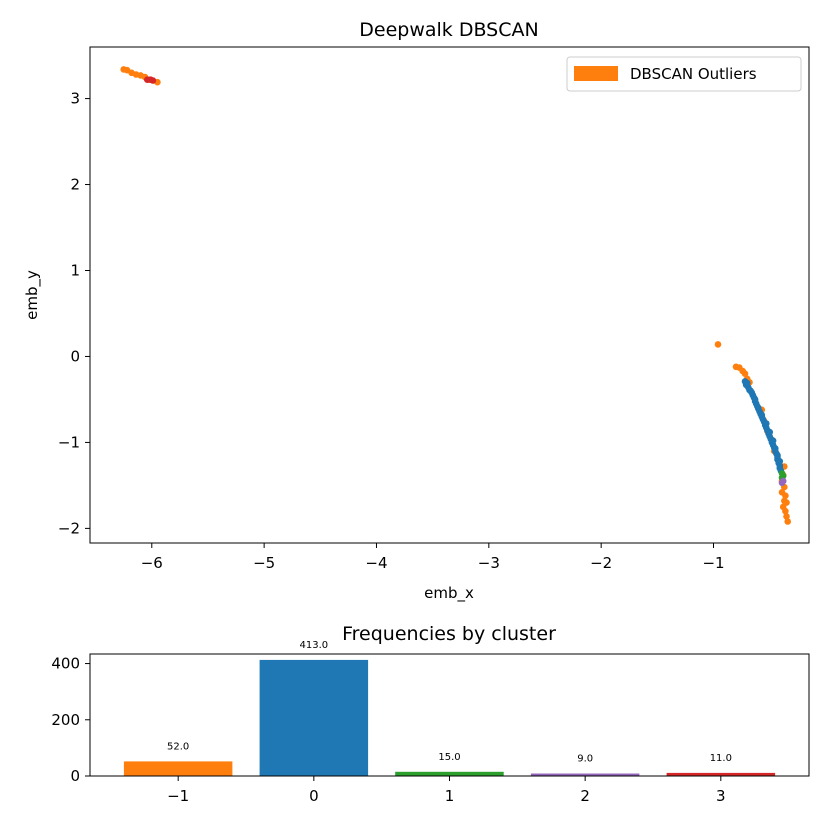  What do you see at coordinates (74, 313) in the screenshot?
I see `scatter-y-axis: 3 2 1 0 −1 −2` at bounding box center [74, 313].